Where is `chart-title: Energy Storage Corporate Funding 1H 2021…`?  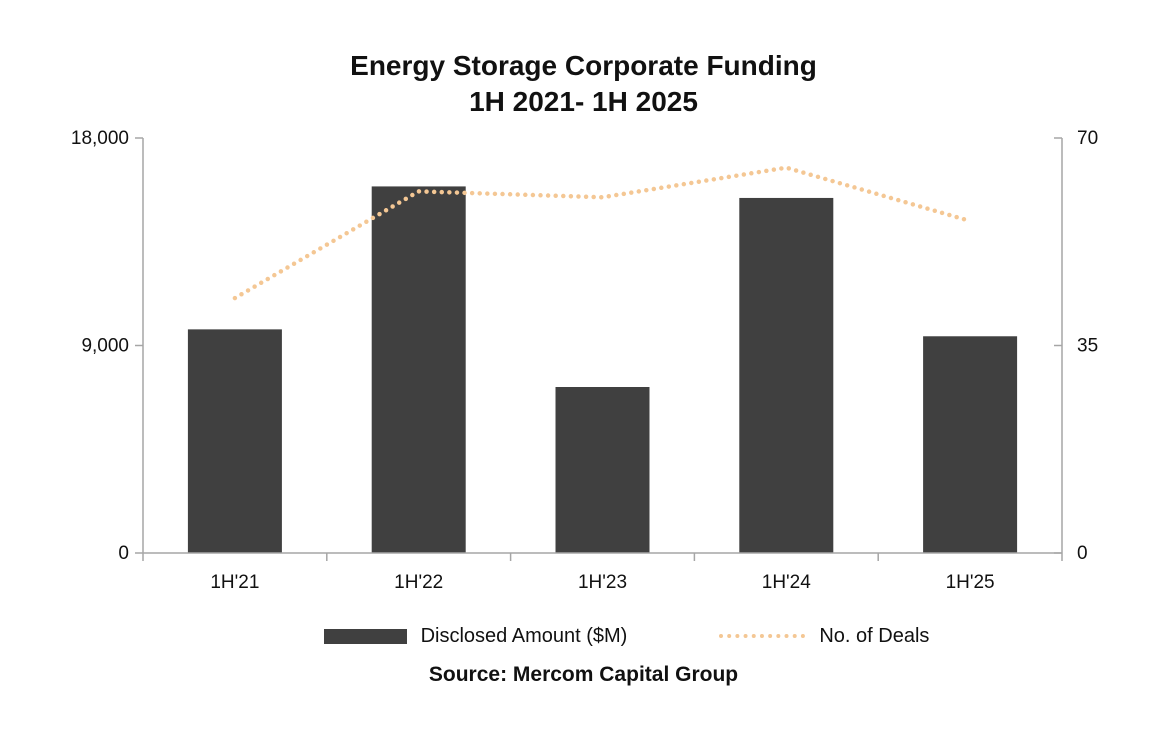 chart-title: Energy Storage Corporate Funding 1H 2021… is located at coordinates (583, 84).